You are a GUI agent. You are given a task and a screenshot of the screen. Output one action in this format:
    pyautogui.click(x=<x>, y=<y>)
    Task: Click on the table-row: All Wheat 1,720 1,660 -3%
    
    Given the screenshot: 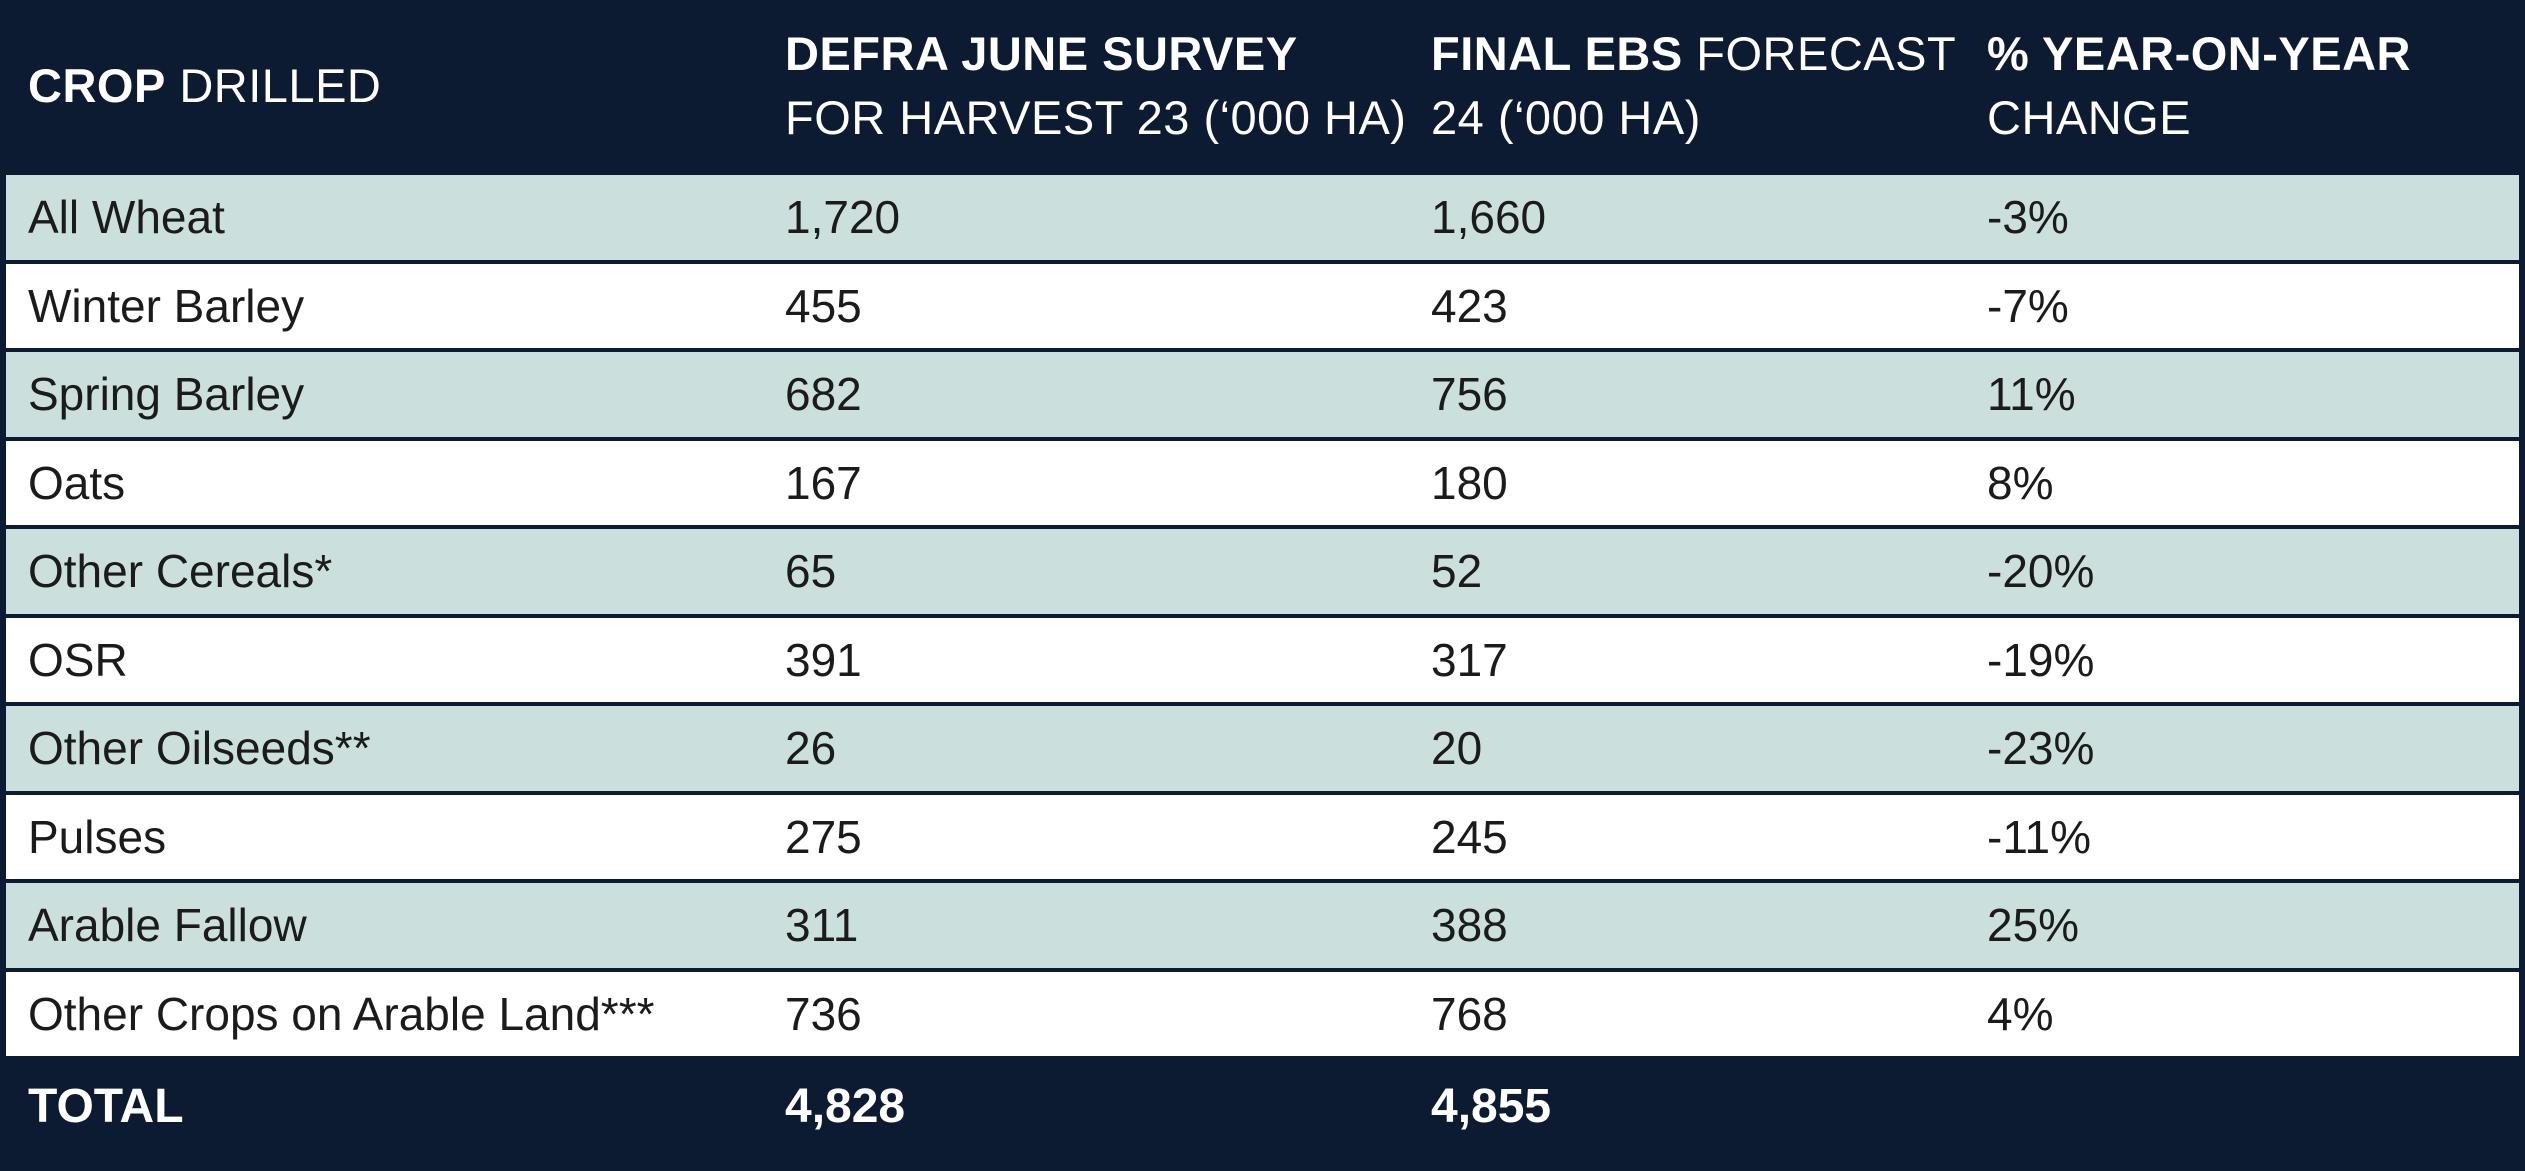 What is the action you would take?
    pyautogui.click(x=1262, y=217)
    